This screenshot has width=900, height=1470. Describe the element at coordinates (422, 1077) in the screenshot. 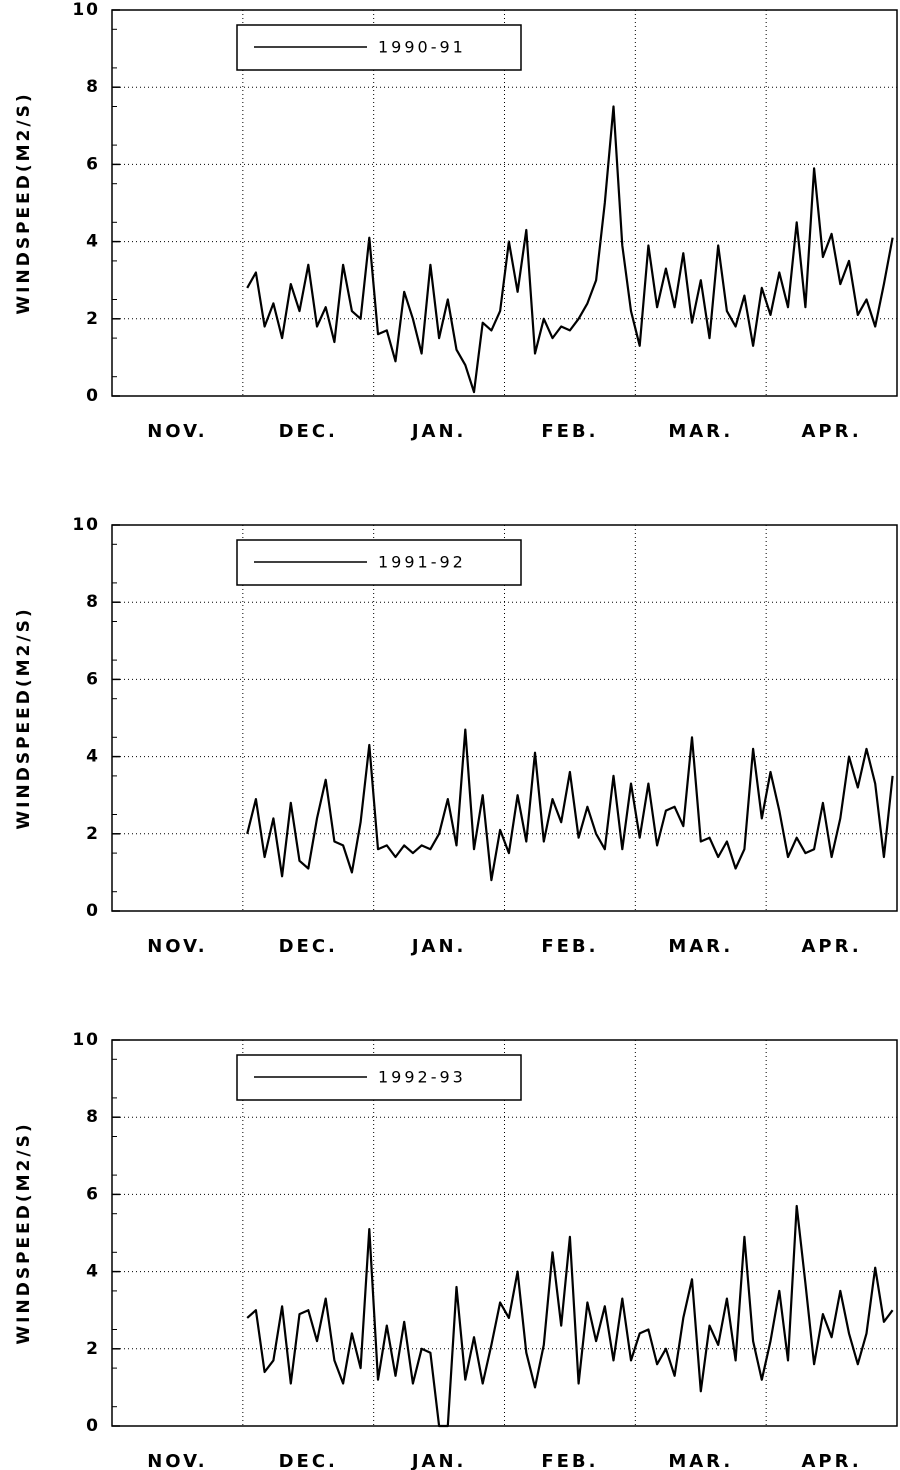

I see `legend-label: 1992-93` at that location.